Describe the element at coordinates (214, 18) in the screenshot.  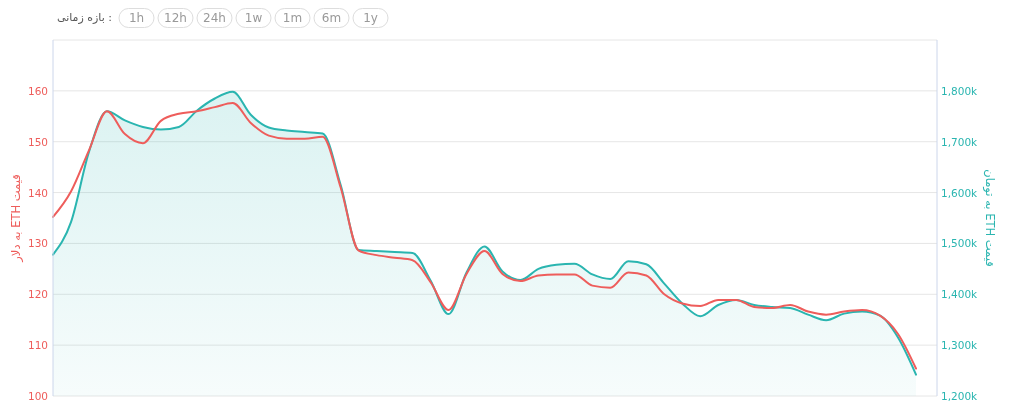
I see `range-button: 24h` at that location.